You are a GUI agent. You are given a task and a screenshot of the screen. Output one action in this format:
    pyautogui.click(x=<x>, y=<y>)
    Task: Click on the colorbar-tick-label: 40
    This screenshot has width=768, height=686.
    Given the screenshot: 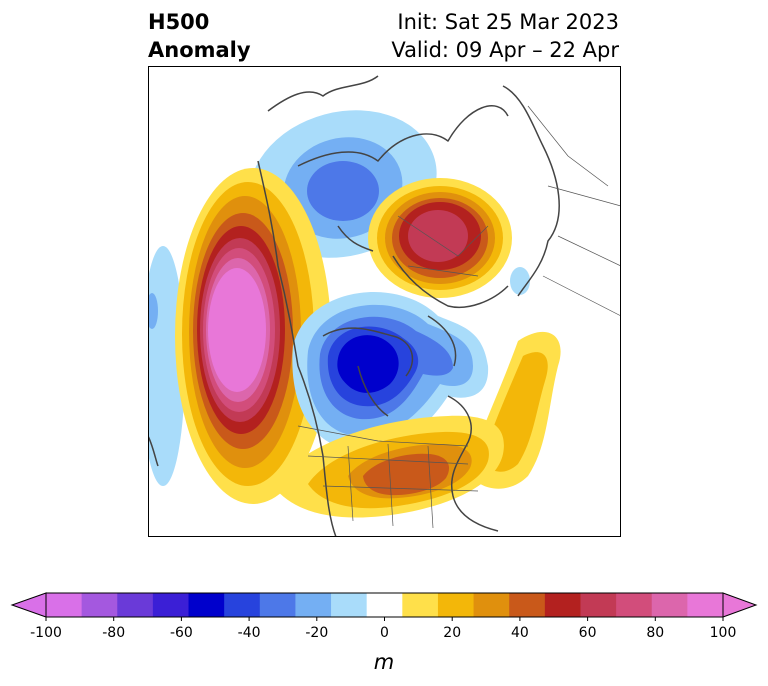 What is the action you would take?
    pyautogui.click(x=520, y=633)
    